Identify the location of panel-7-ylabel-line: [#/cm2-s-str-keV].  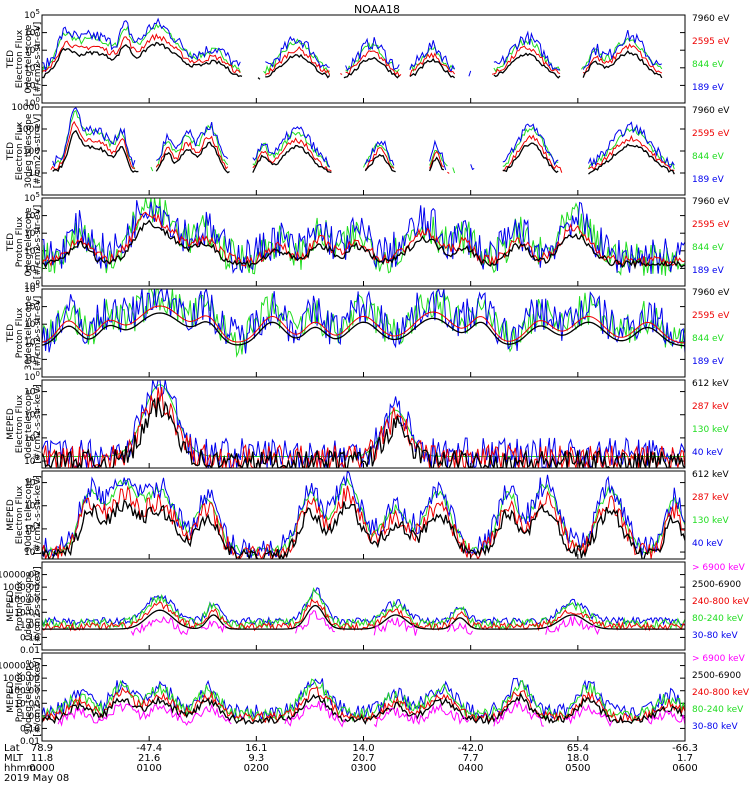
(38, 605).